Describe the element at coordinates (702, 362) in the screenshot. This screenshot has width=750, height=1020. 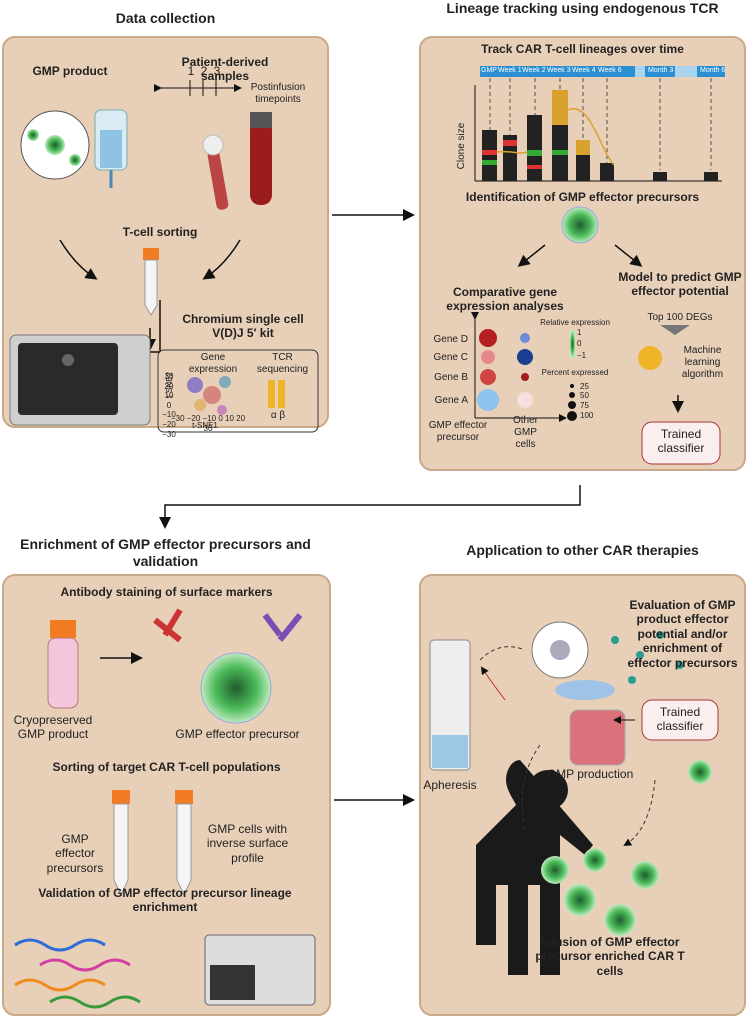
I see `label: Machine learning algorithm` at that location.